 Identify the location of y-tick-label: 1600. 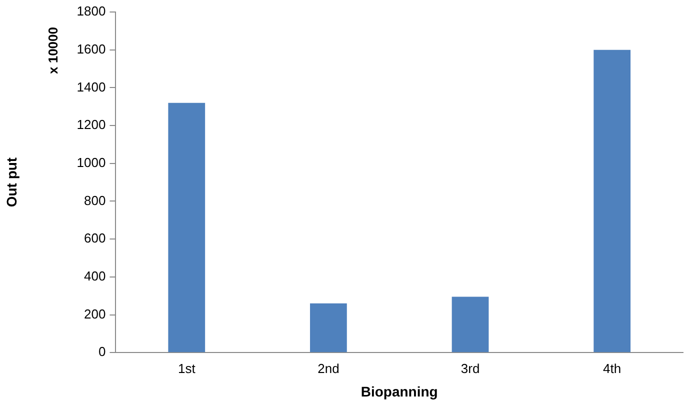
(91, 48).